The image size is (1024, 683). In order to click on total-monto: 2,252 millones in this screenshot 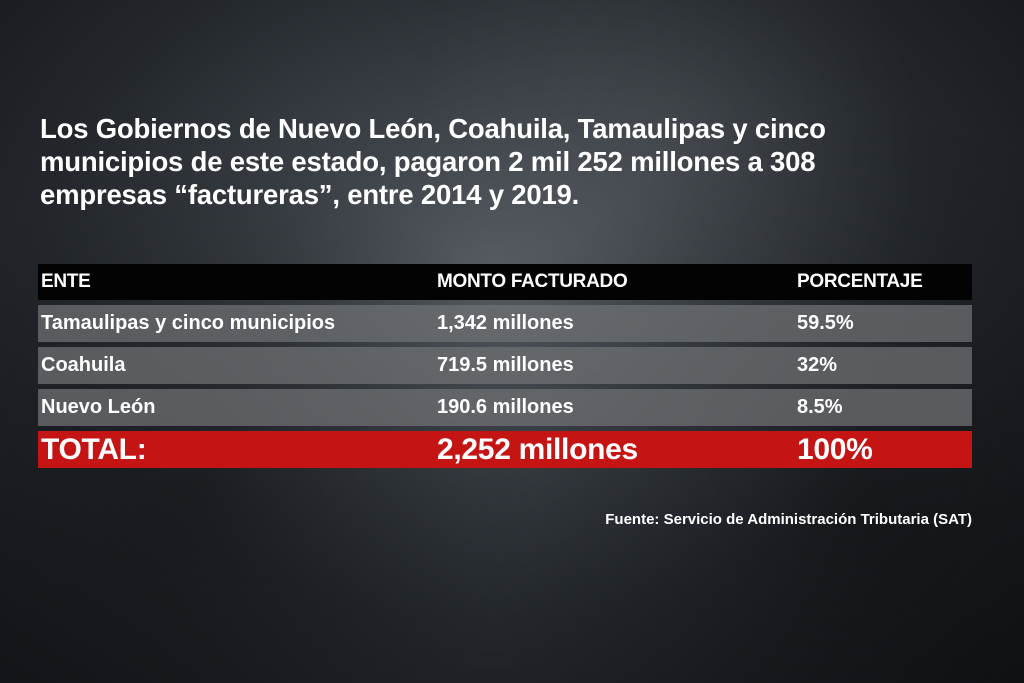, I will do `click(537, 449)`.